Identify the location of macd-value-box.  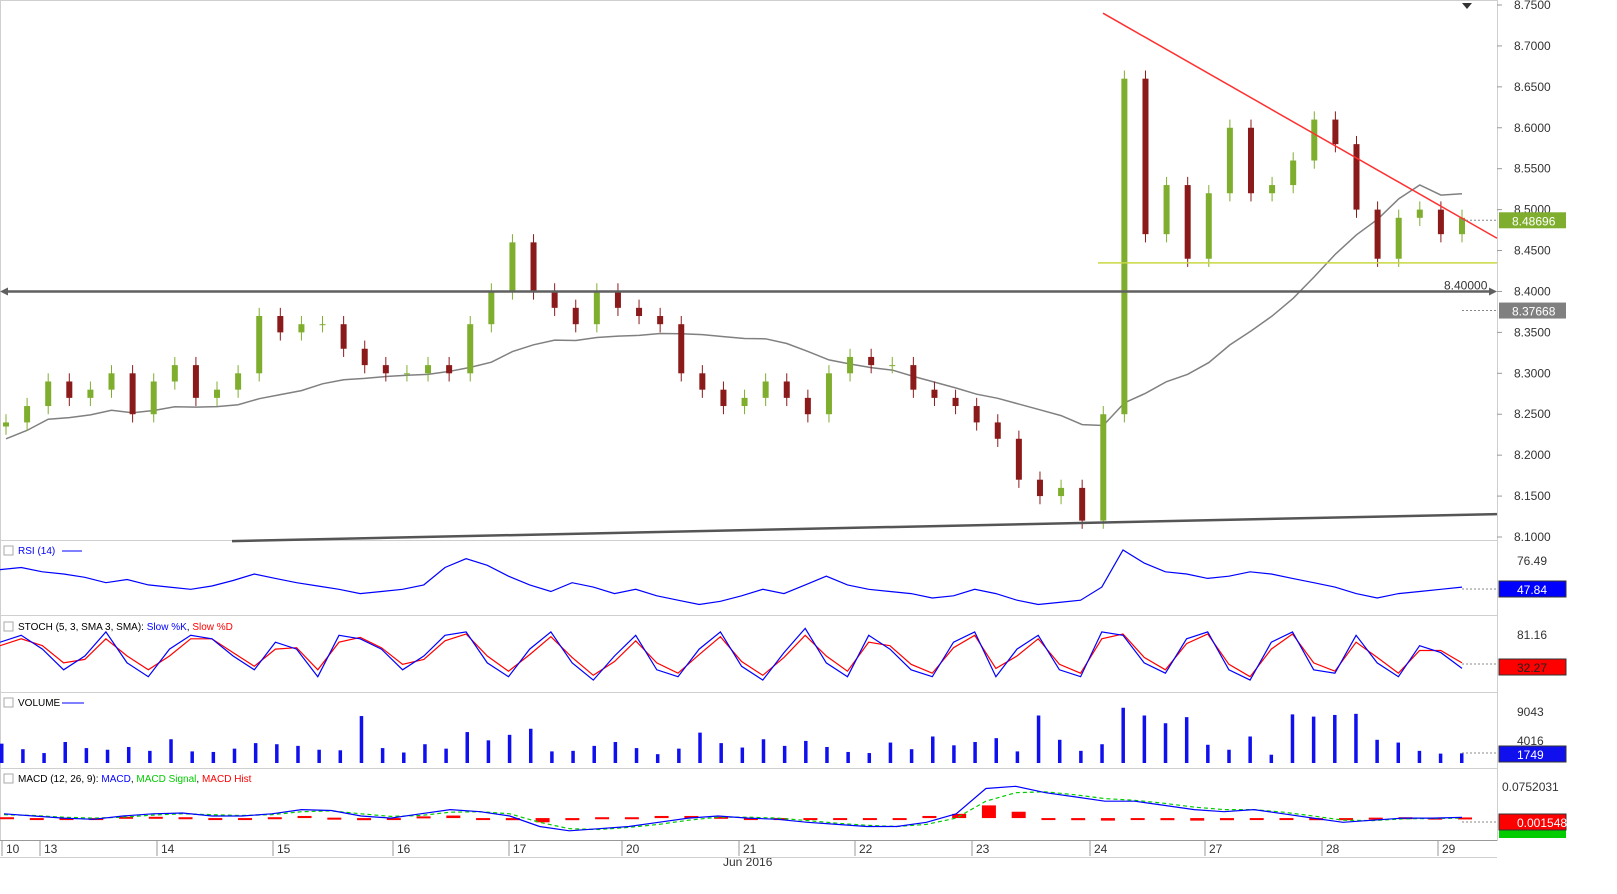
(1532, 822).